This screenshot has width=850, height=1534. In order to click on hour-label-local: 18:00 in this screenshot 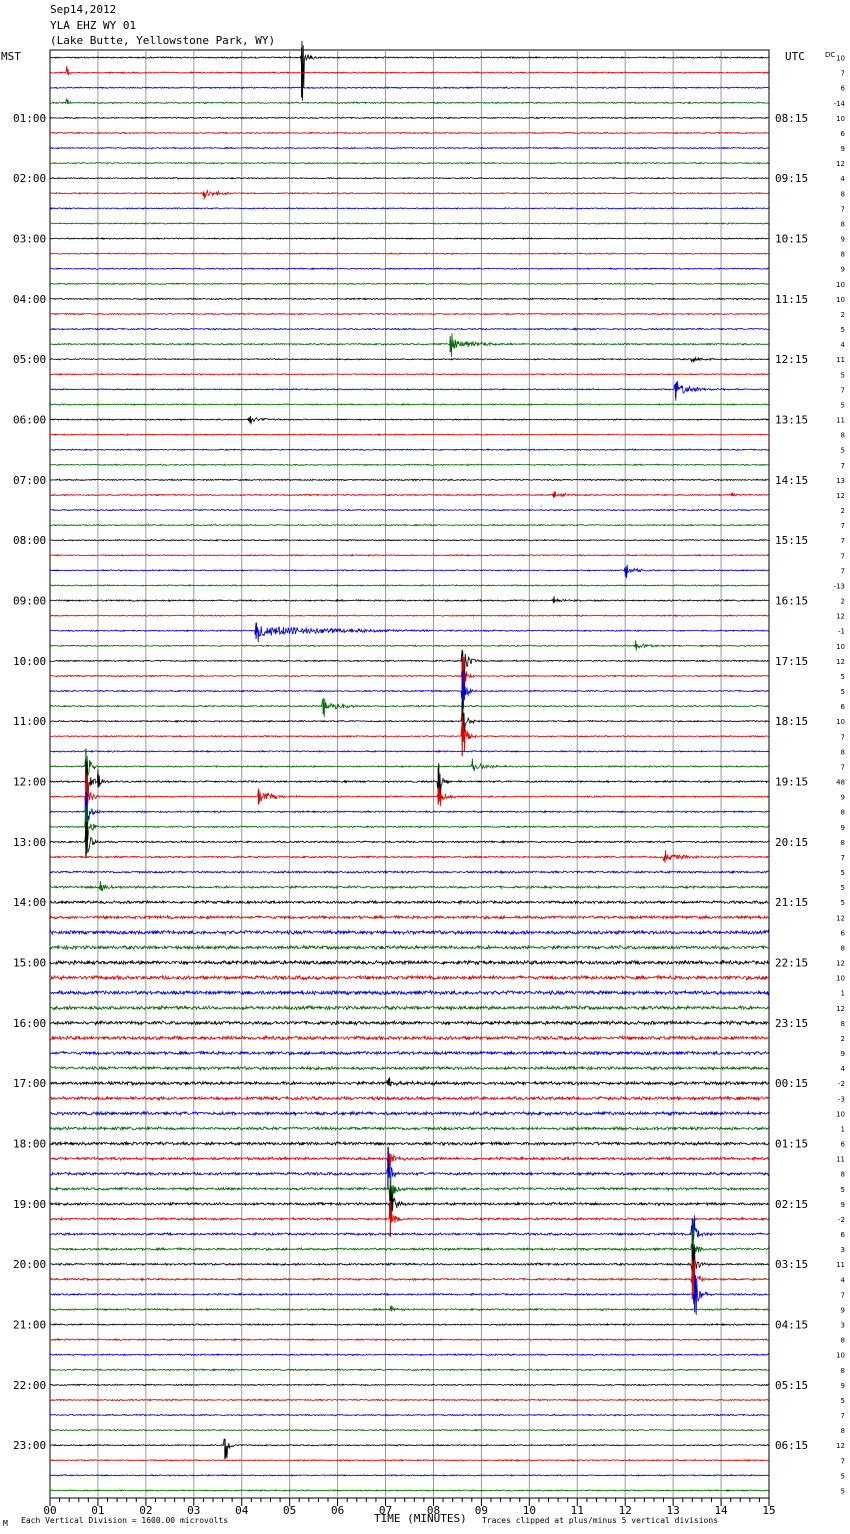, I will do `click(29, 1144)`.